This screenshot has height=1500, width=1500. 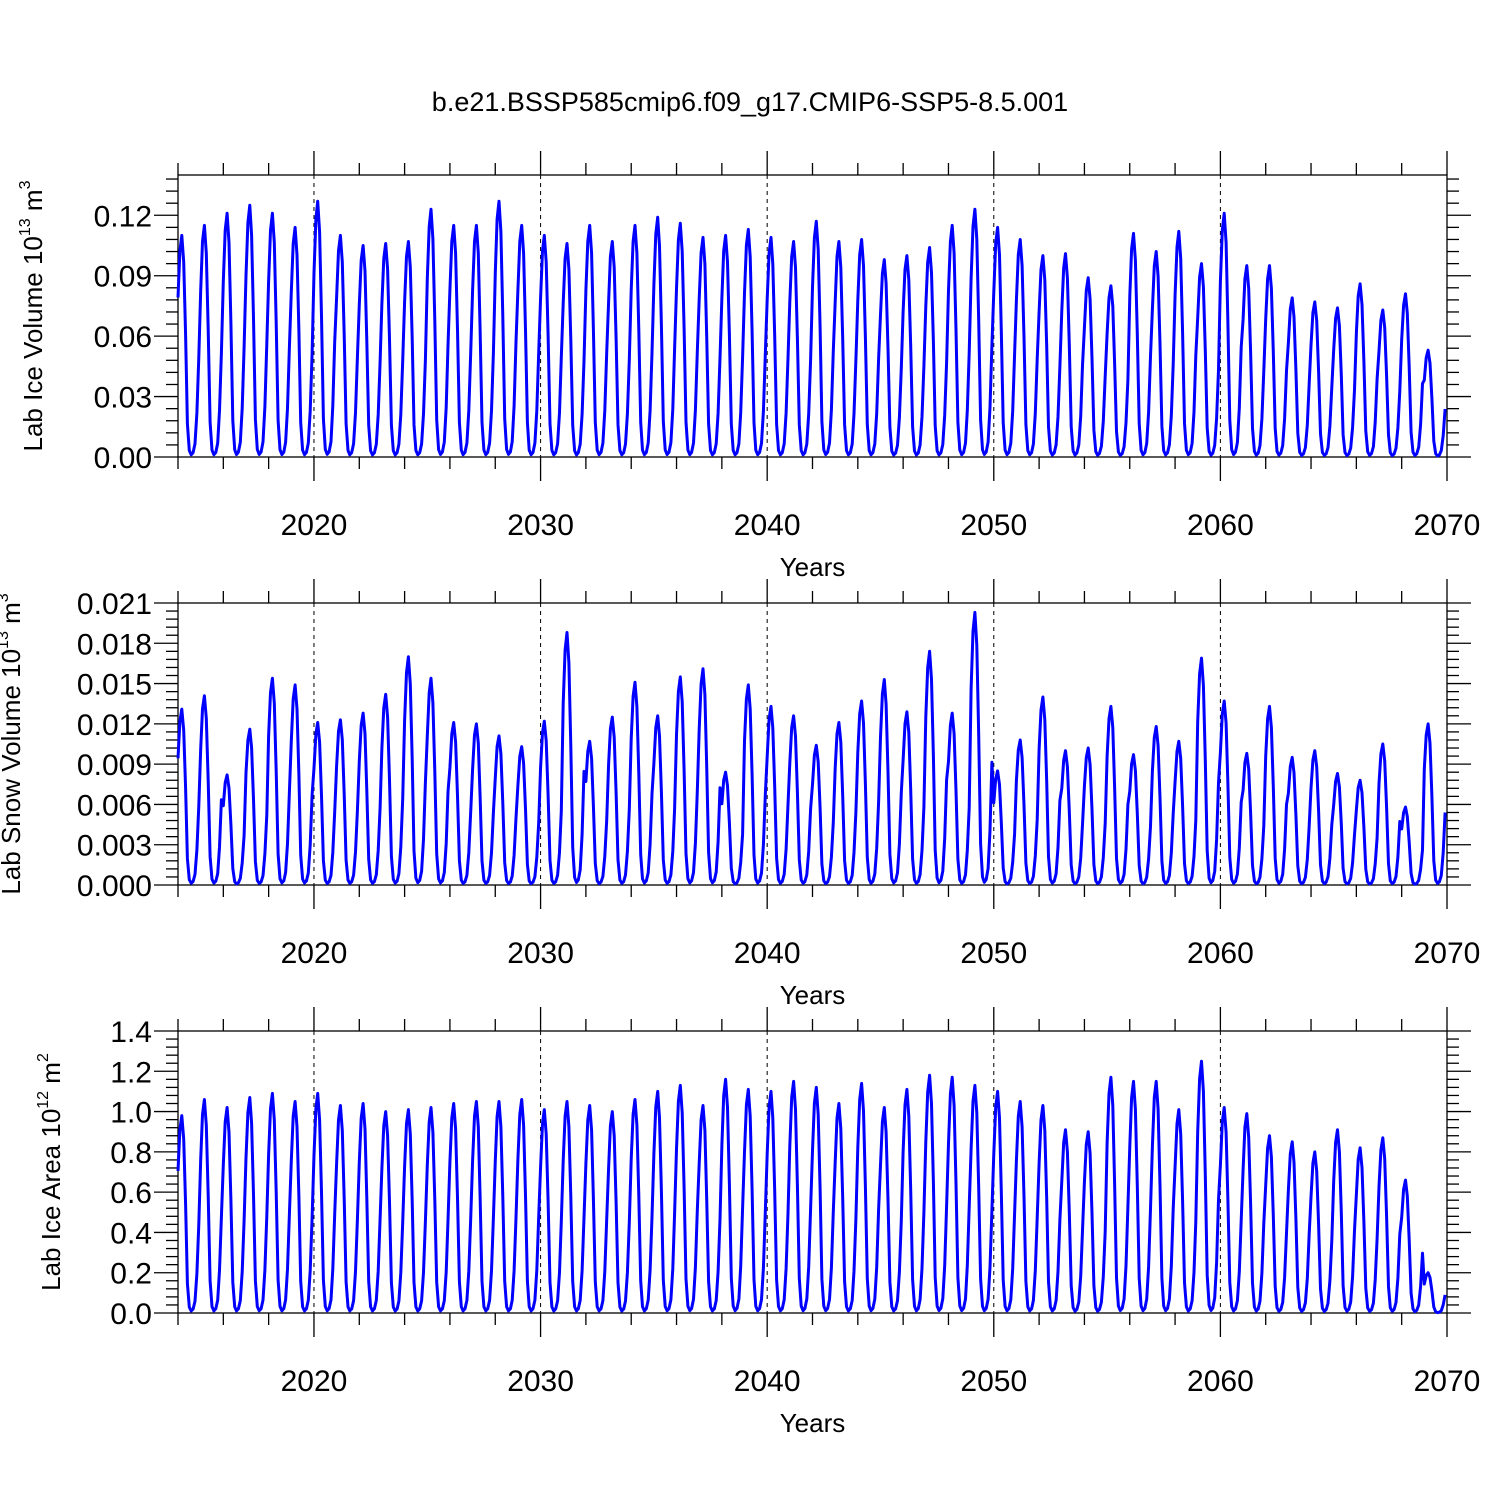 I want to click on y-tick-label: 0.2, so click(x=131, y=1274).